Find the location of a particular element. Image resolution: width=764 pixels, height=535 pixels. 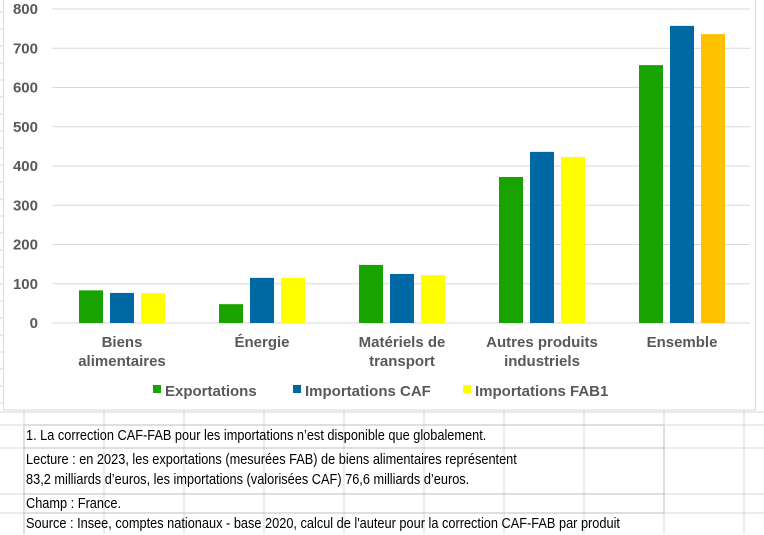

x-category-label: Ensemble is located at coordinates (682, 342).